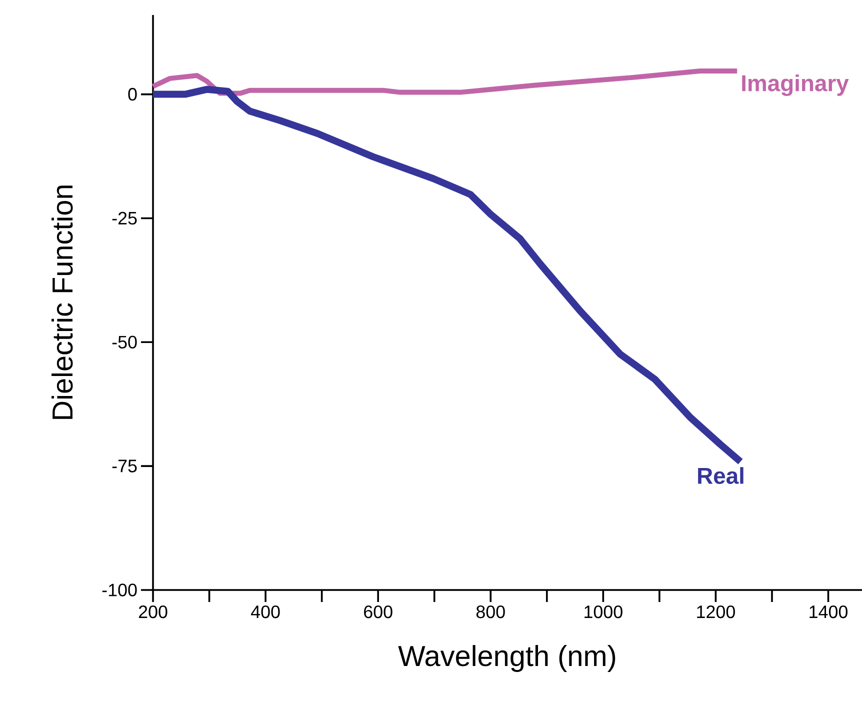  Describe the element at coordinates (829, 611) in the screenshot. I see `x-tick-label: 1400` at that location.